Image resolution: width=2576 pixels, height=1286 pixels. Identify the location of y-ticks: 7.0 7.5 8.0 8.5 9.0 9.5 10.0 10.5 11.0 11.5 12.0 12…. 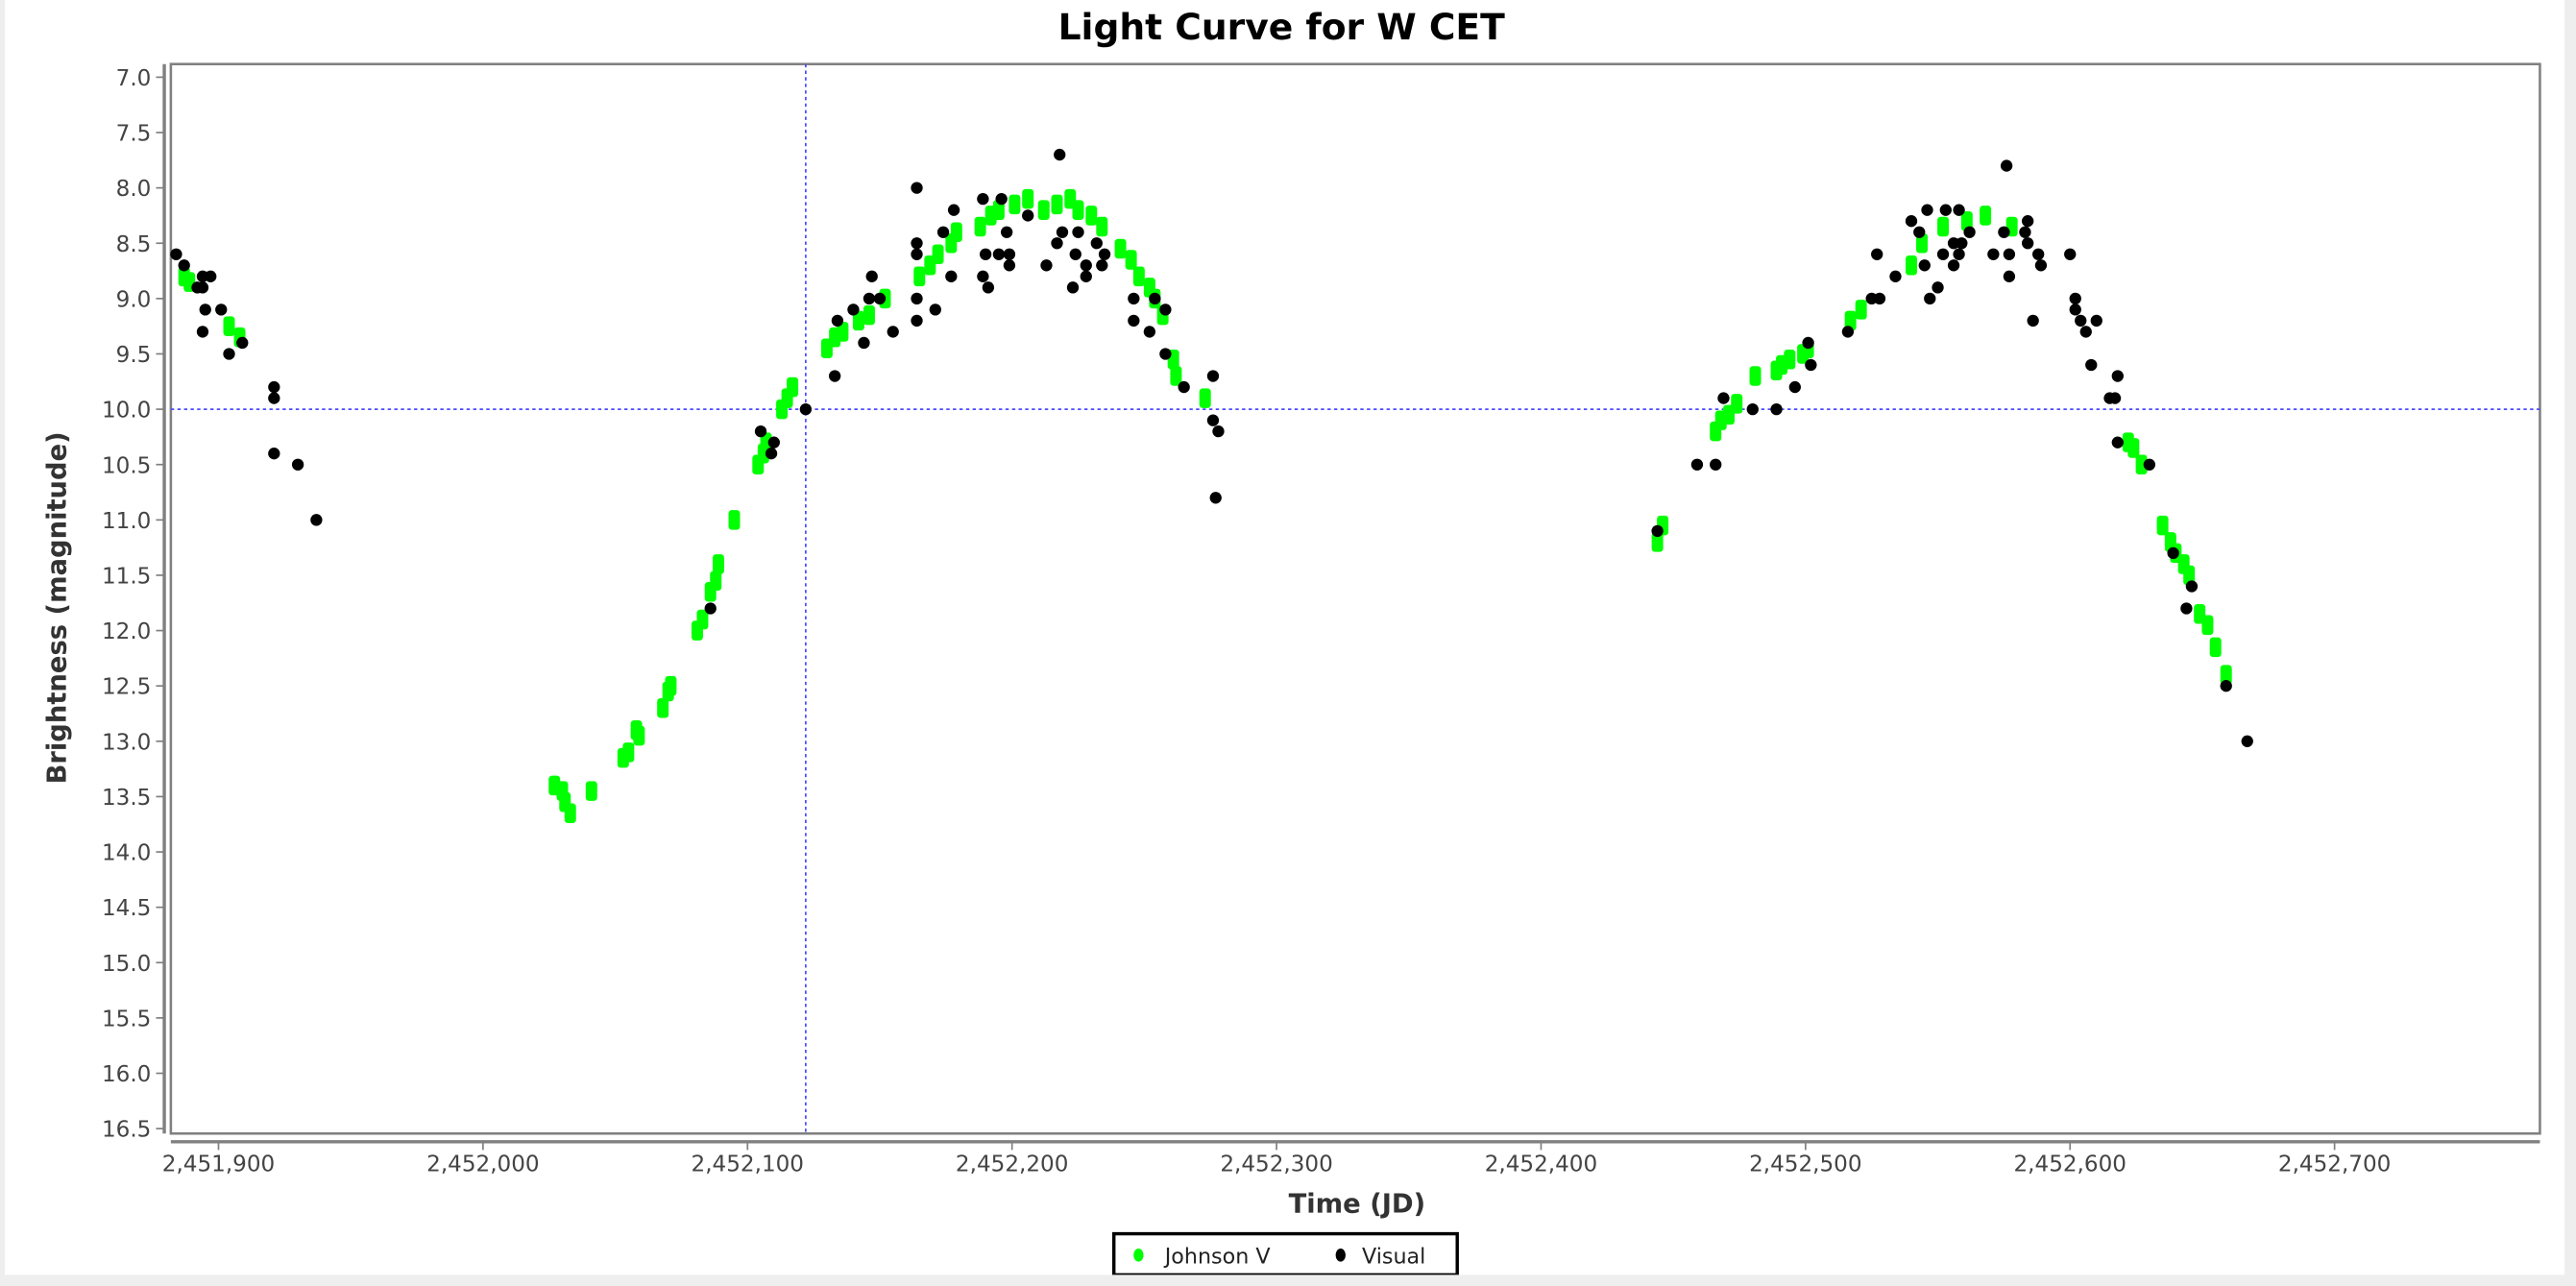
(133, 604).